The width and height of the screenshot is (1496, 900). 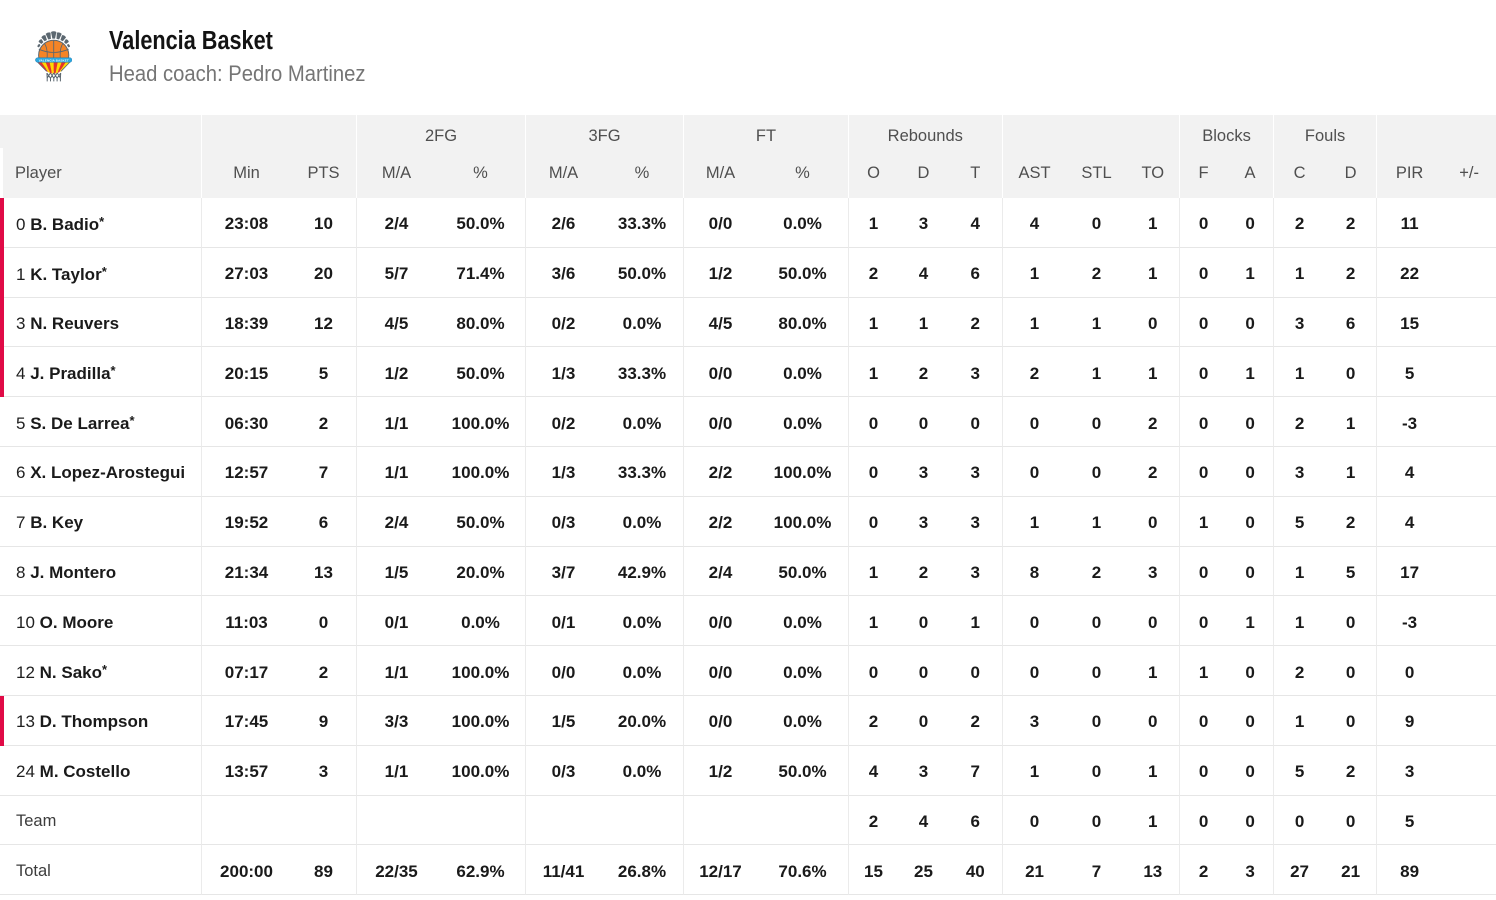 What do you see at coordinates (54, 60) in the screenshot?
I see `svg-text: VALENCIA BASKET` at bounding box center [54, 60].